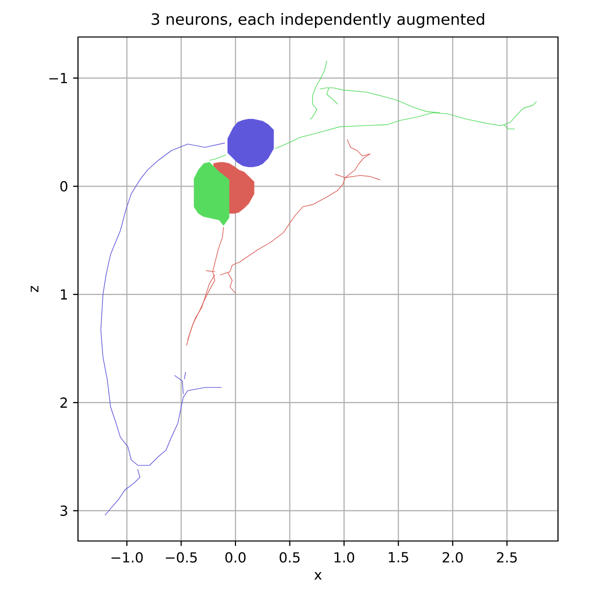 Image resolution: width=600 pixels, height=600 pixels. What do you see at coordinates (63, 294) in the screenshot?
I see `y-tick-label: 1` at bounding box center [63, 294].